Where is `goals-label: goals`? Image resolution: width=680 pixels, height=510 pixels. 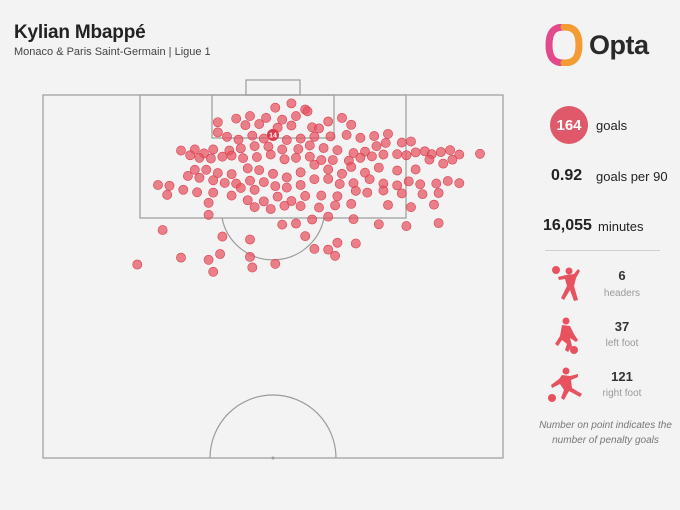 goals-label: goals is located at coordinates (612, 125).